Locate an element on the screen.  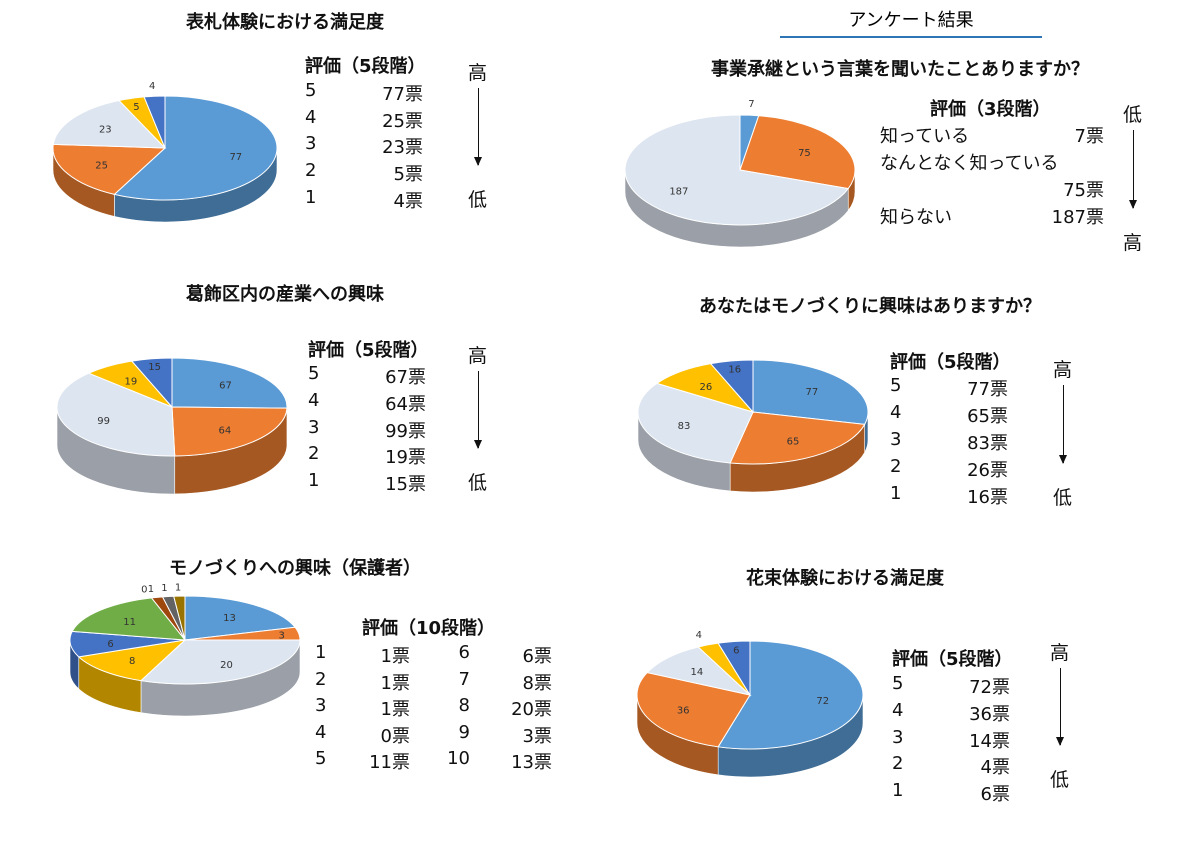
chart-title: 葛飾区内の産業への興味 is located at coordinates (285, 294).